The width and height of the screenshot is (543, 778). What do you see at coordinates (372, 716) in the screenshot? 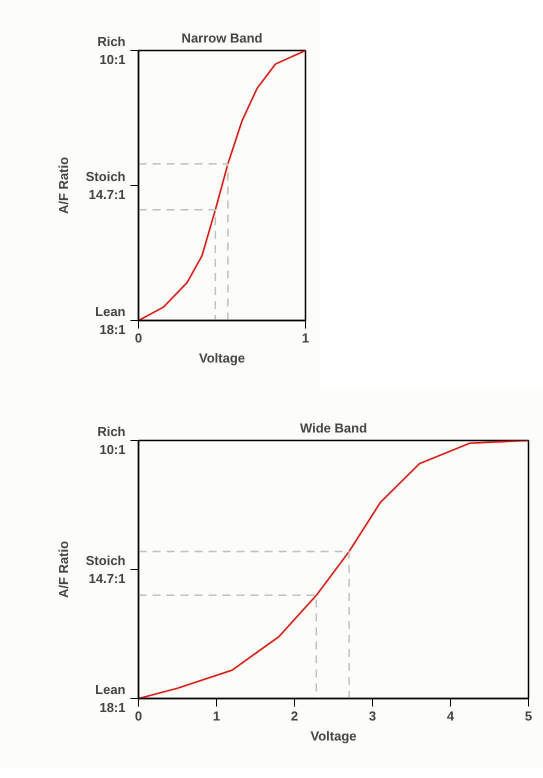
I see `x-tick-label: 3` at bounding box center [372, 716].